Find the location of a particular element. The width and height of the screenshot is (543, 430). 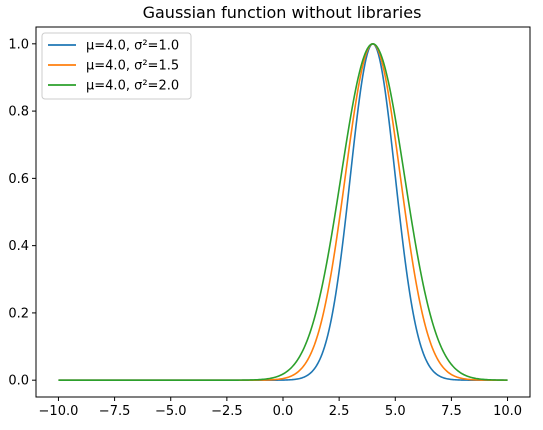

legend: μ=4.0, σ²=1.0 μ=4.0, σ²=1.5 μ=4.0, σ²=2.0 is located at coordinates (116, 66).